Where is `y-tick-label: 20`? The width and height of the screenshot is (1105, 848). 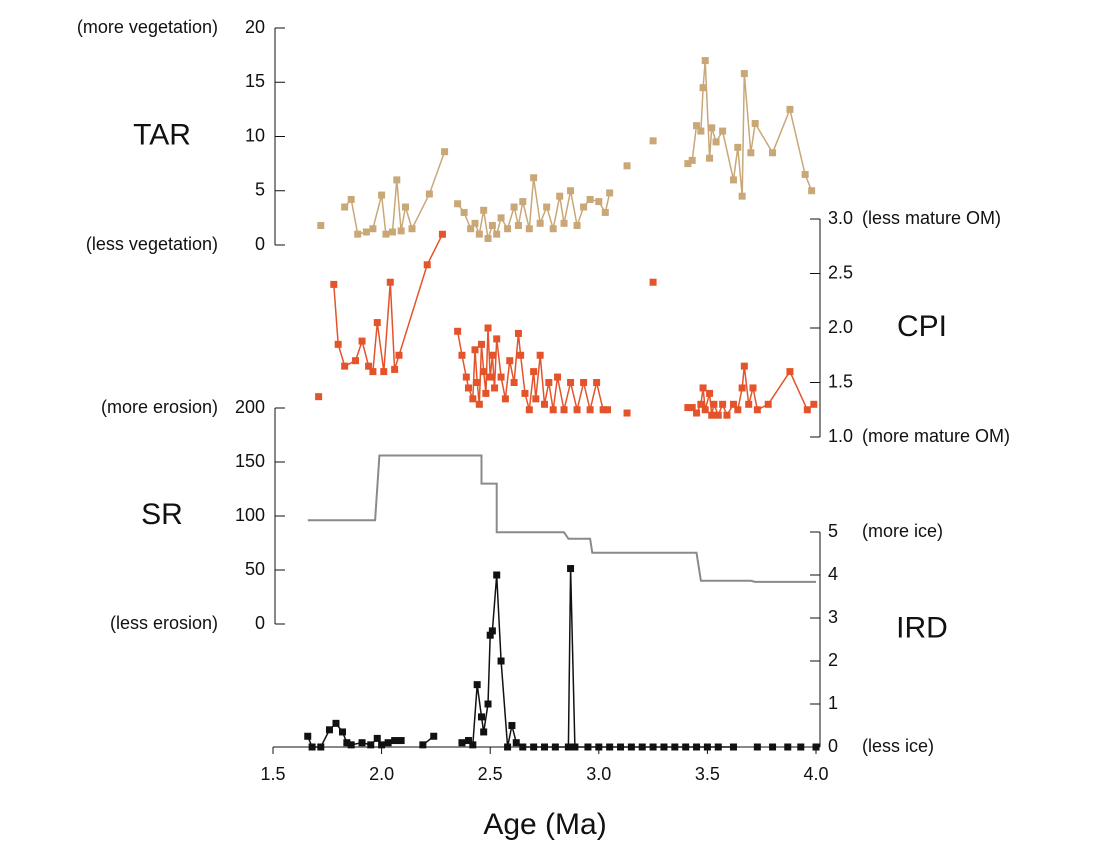 y-tick-label: 20 is located at coordinates (255, 27).